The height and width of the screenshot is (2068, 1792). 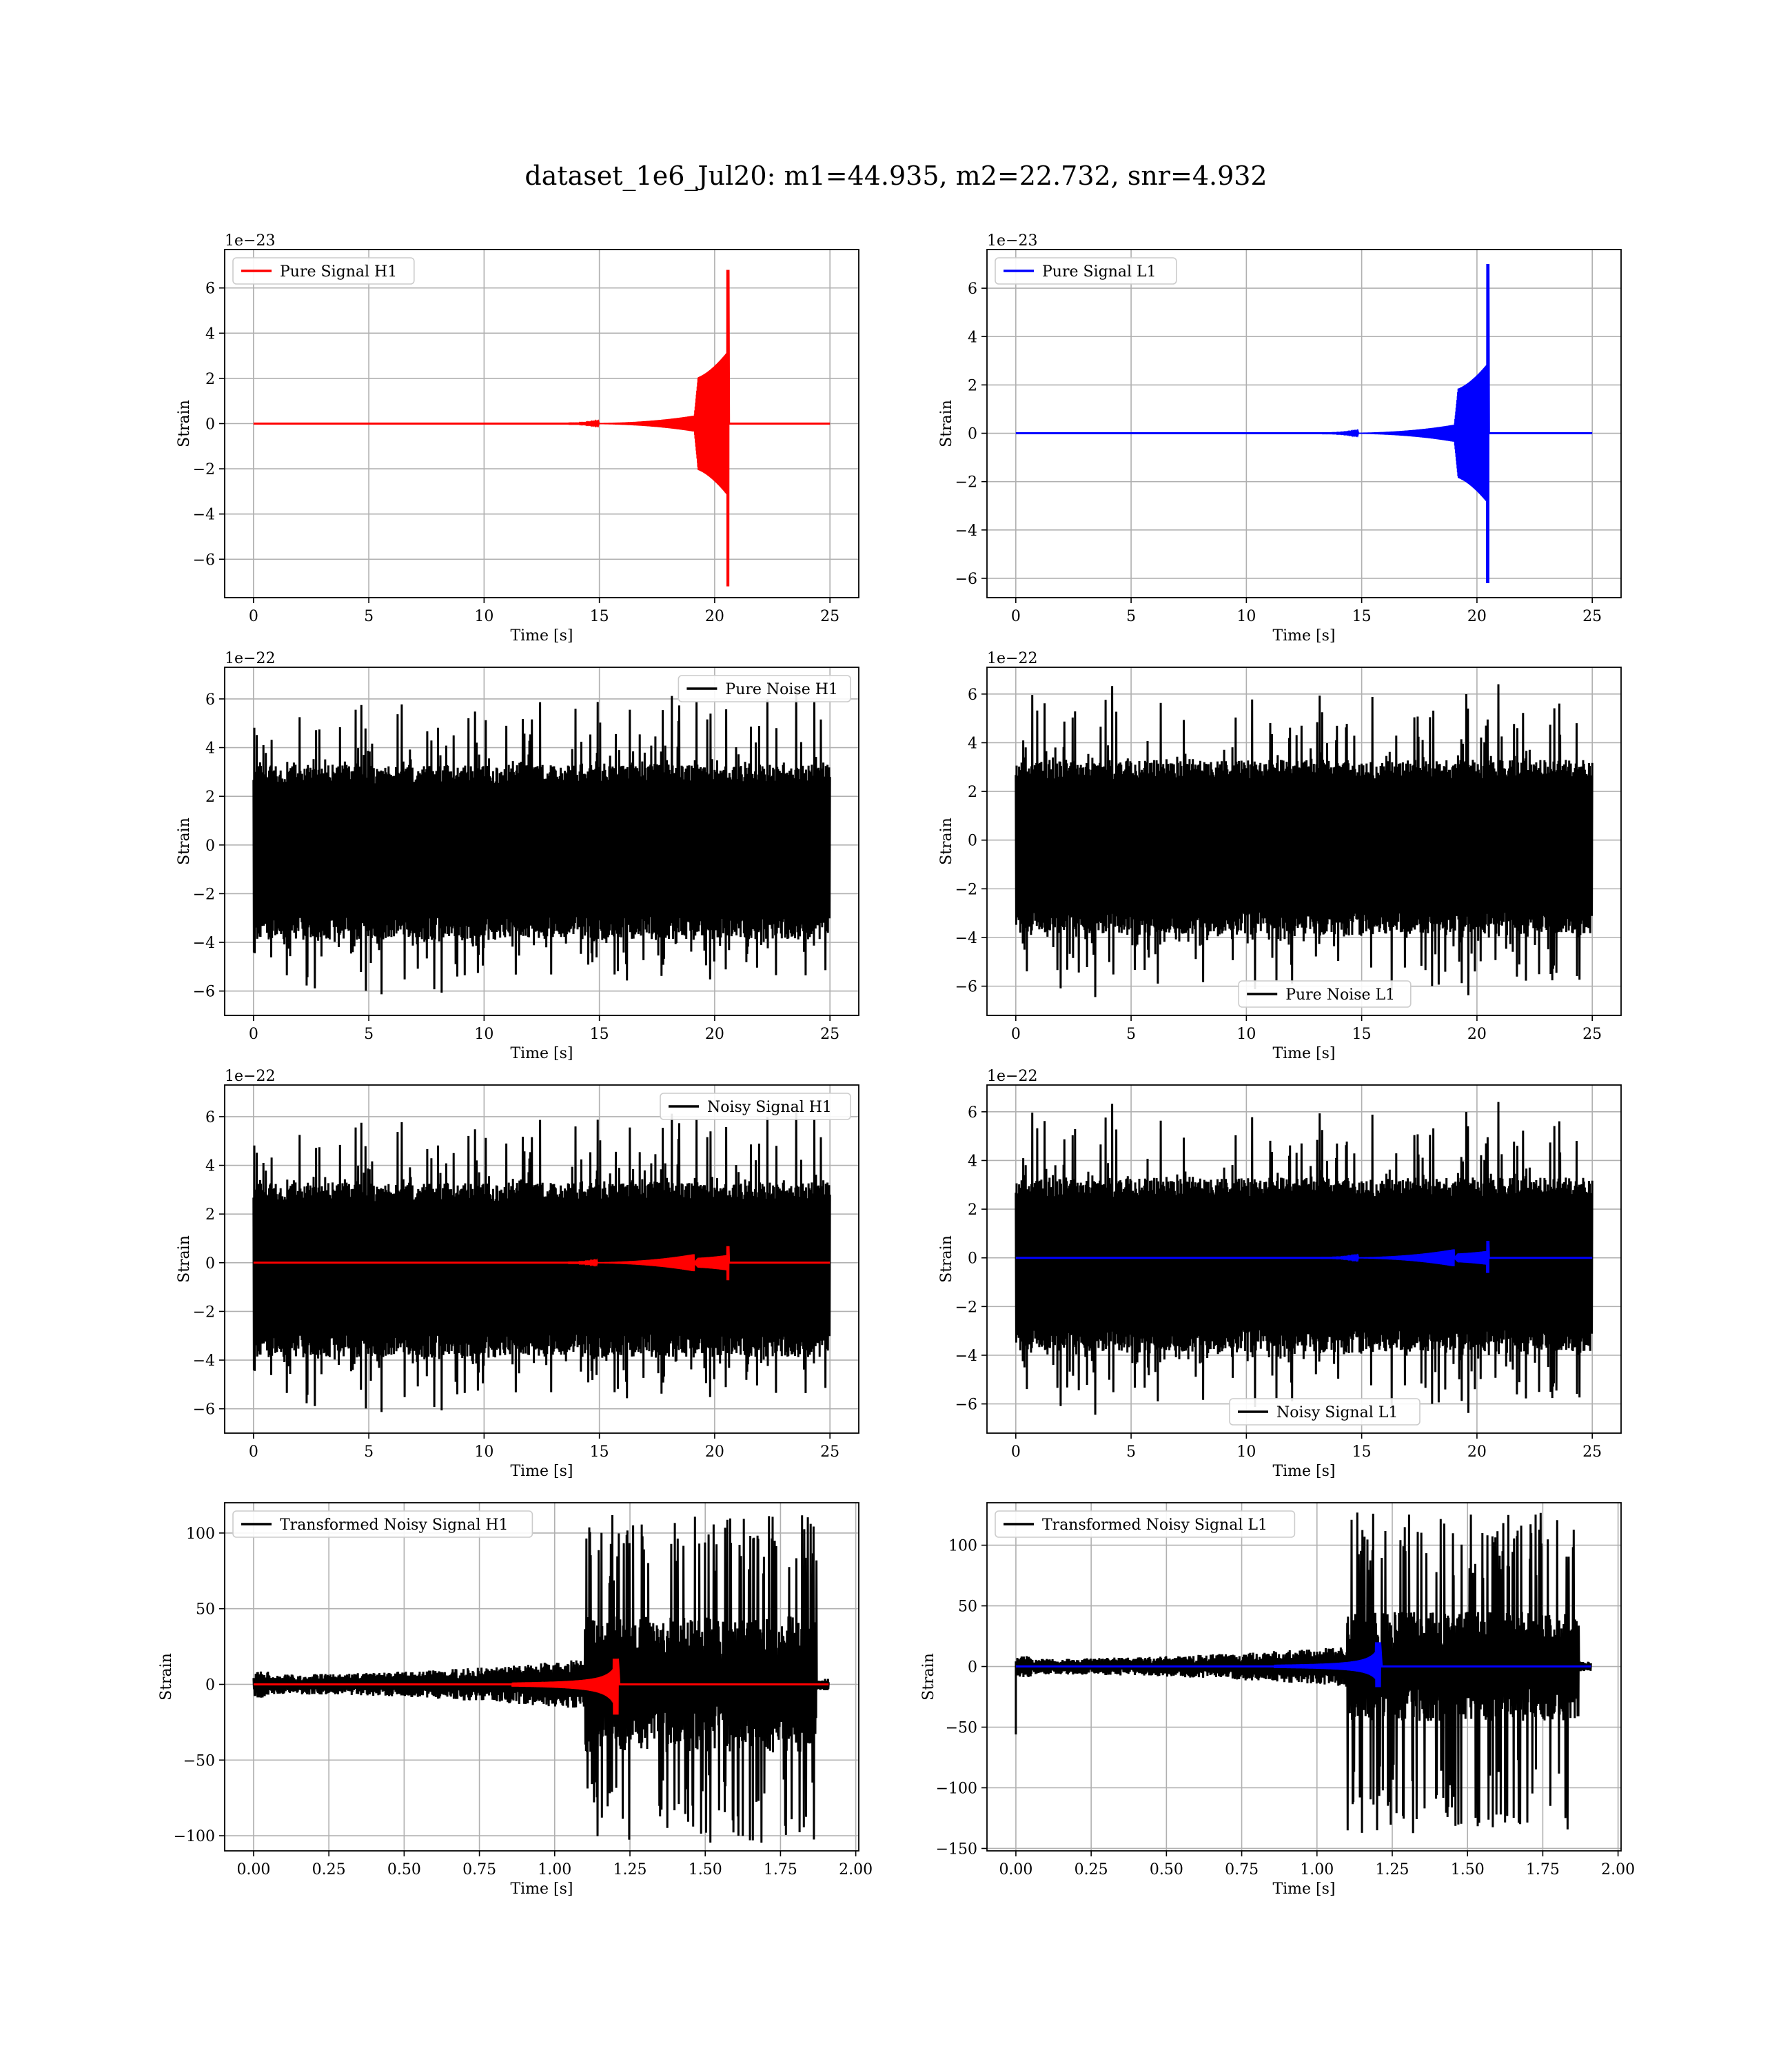 I want to click on legend: Pure Signal L1, so click(x=1086, y=271).